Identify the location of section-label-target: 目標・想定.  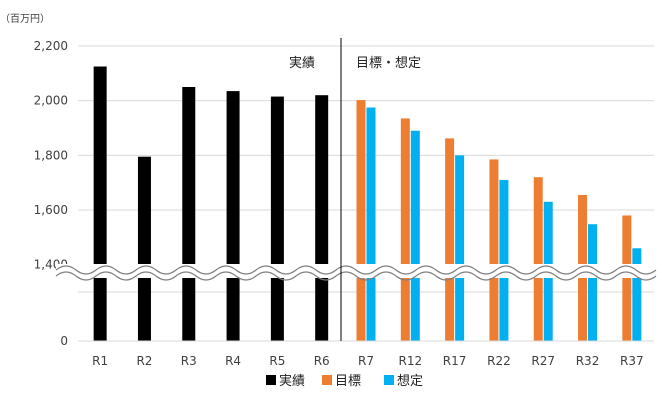
(388, 63).